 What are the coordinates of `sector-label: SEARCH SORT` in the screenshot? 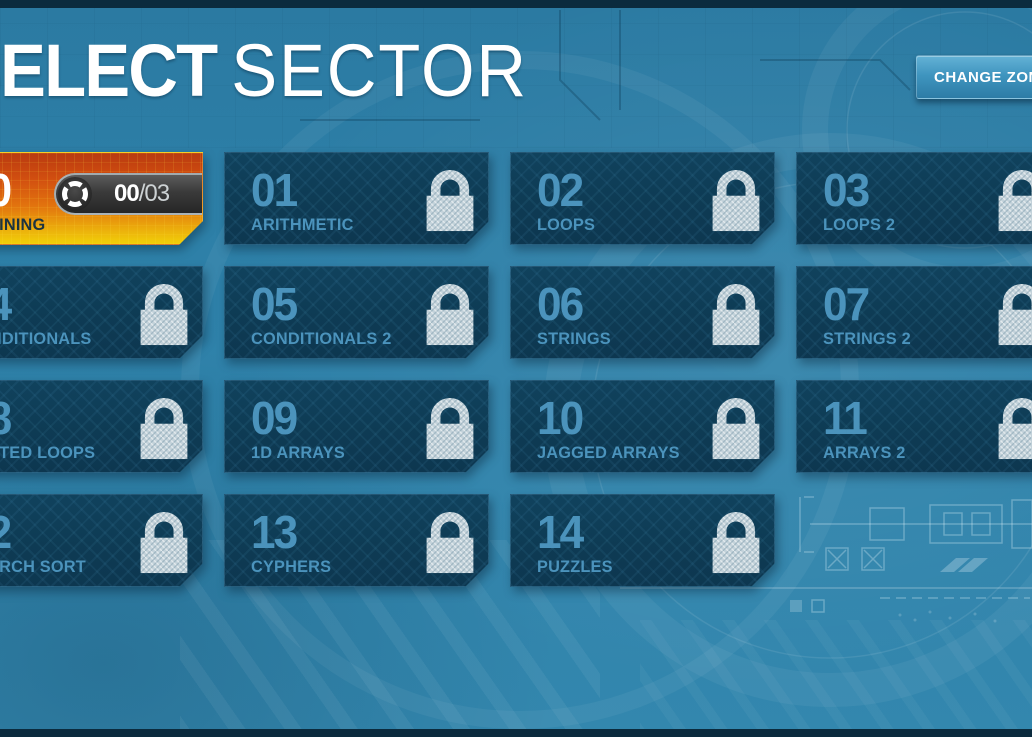 It's located at (43, 566).